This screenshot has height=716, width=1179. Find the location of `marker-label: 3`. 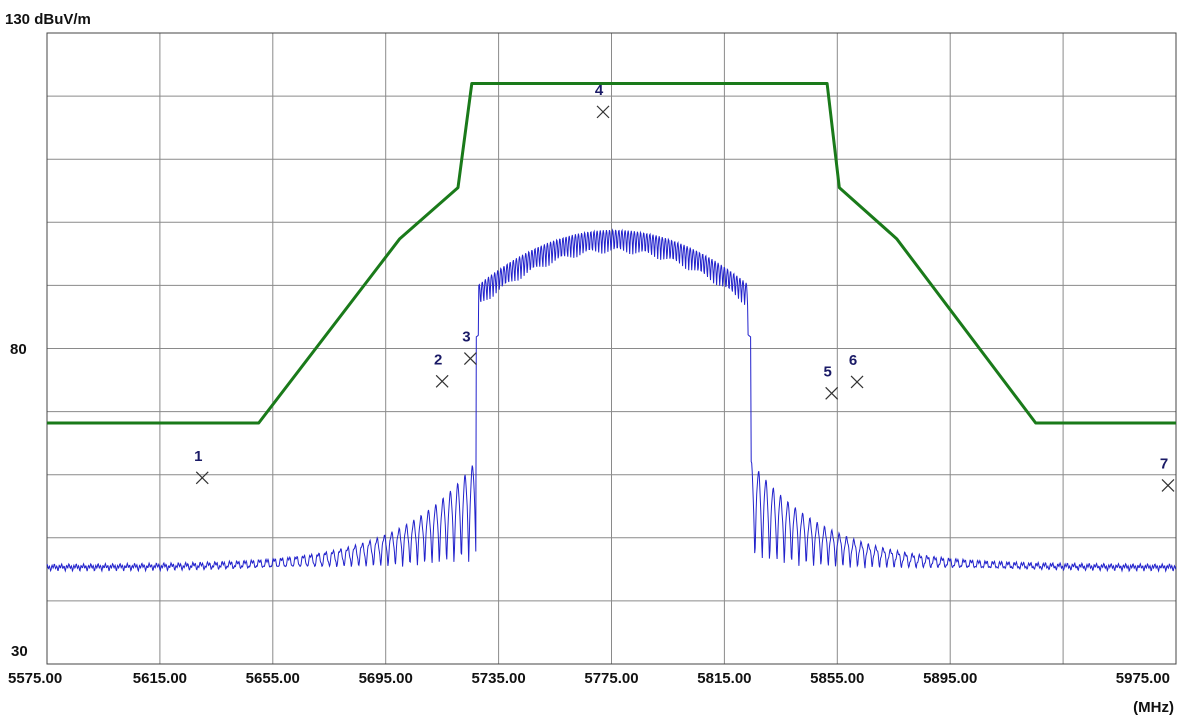

marker-label: 3 is located at coordinates (466, 337).